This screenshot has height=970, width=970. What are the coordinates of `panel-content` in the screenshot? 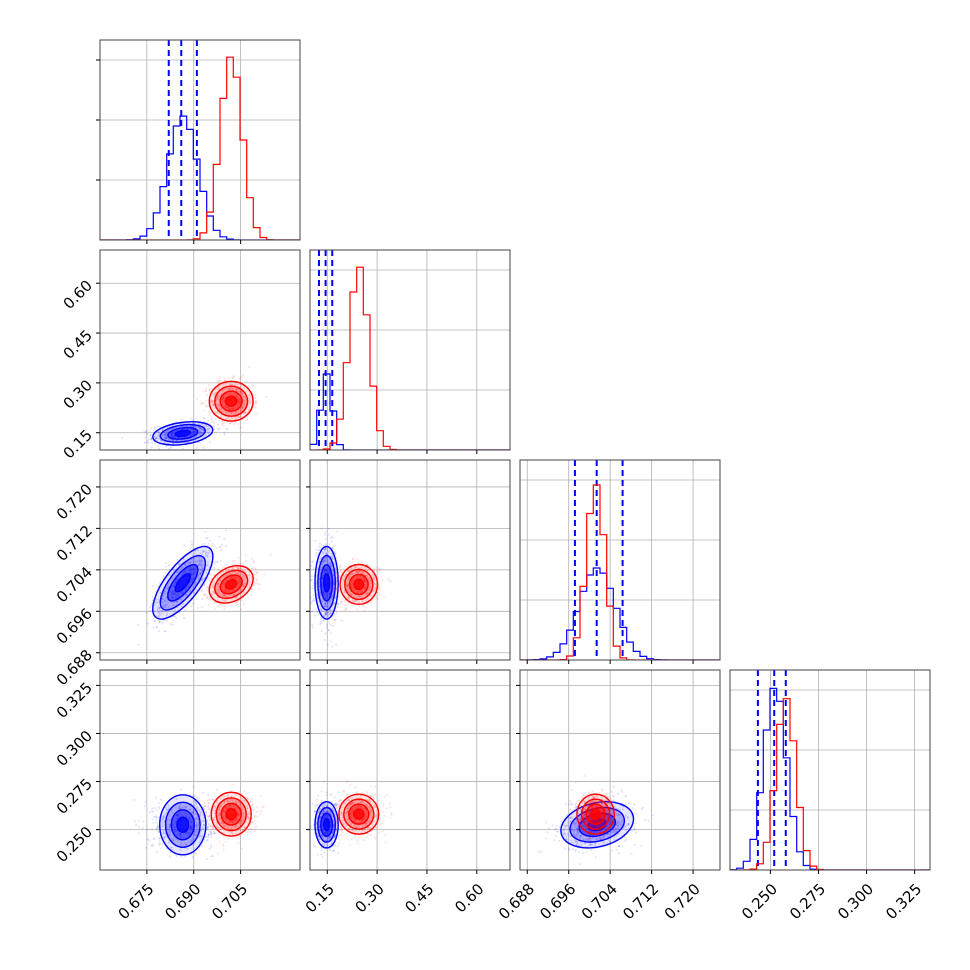 It's located at (410, 350).